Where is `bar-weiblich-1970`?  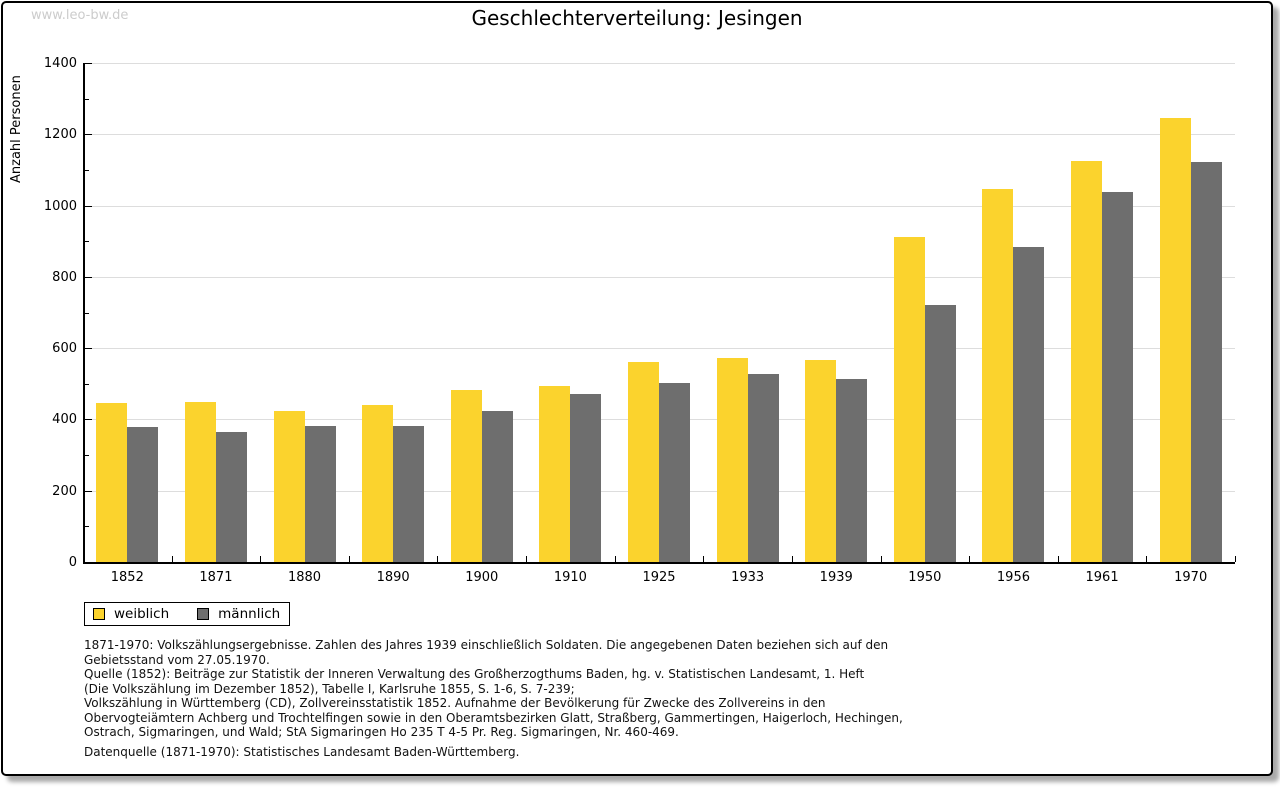 bar-weiblich-1970 is located at coordinates (1175, 339).